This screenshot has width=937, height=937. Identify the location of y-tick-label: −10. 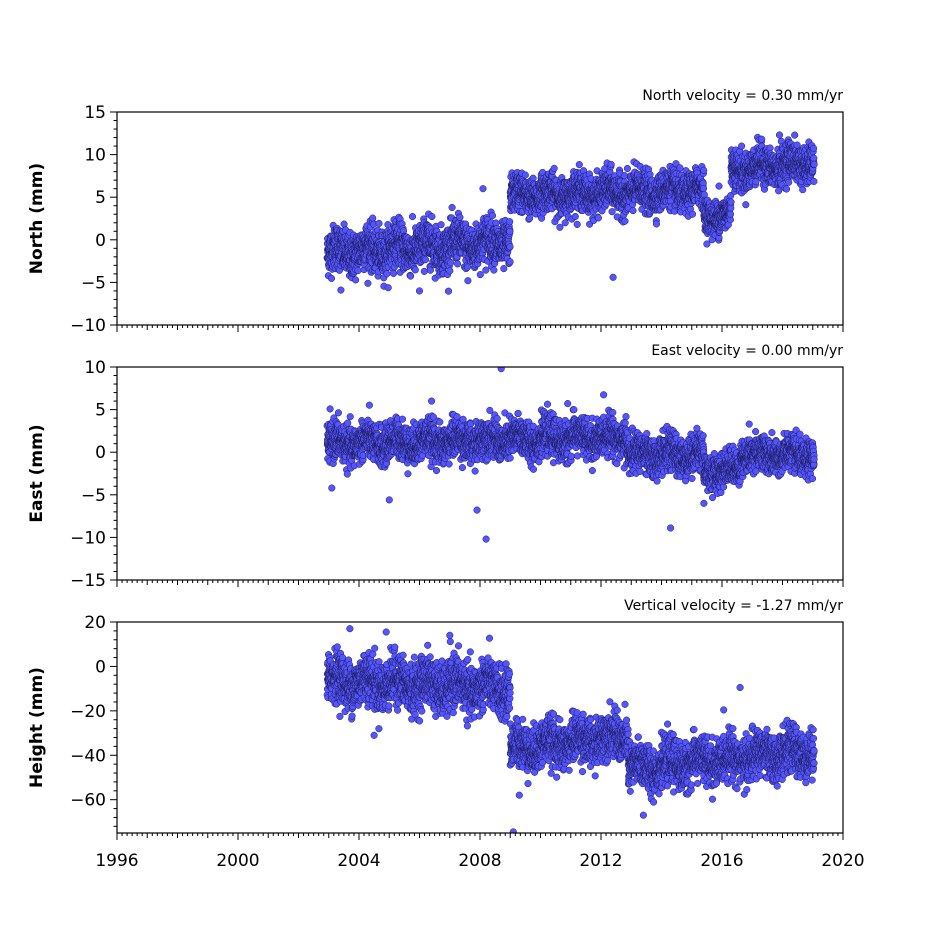
(88, 326).